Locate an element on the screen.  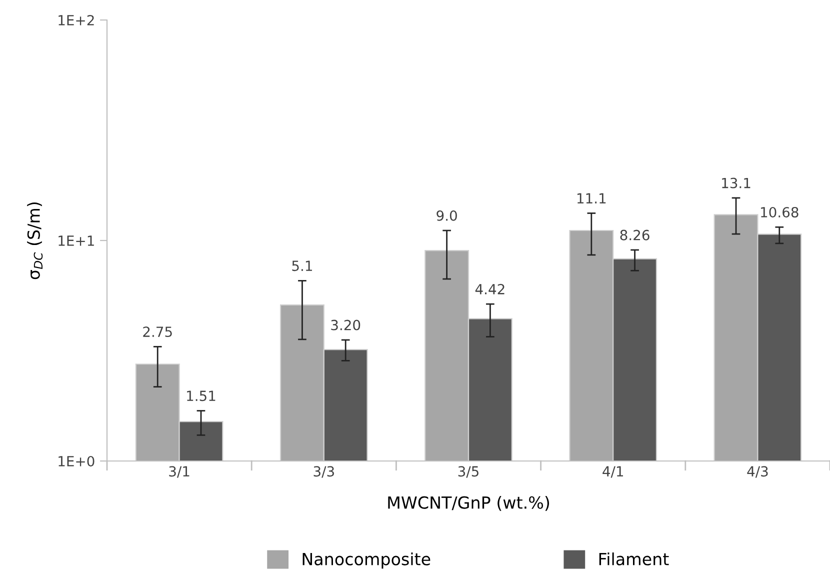
data-label: 1.51 is located at coordinates (201, 396).